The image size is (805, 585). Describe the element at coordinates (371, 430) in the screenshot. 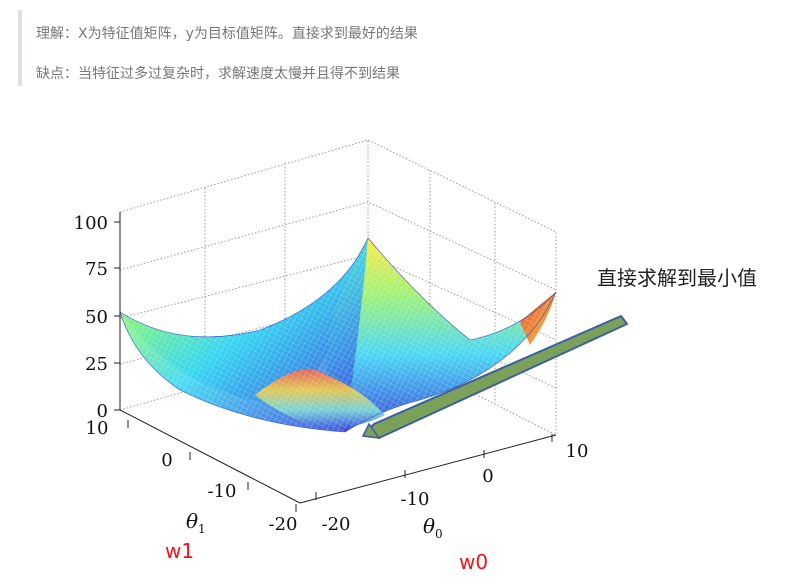

I see `arrow-head` at that location.